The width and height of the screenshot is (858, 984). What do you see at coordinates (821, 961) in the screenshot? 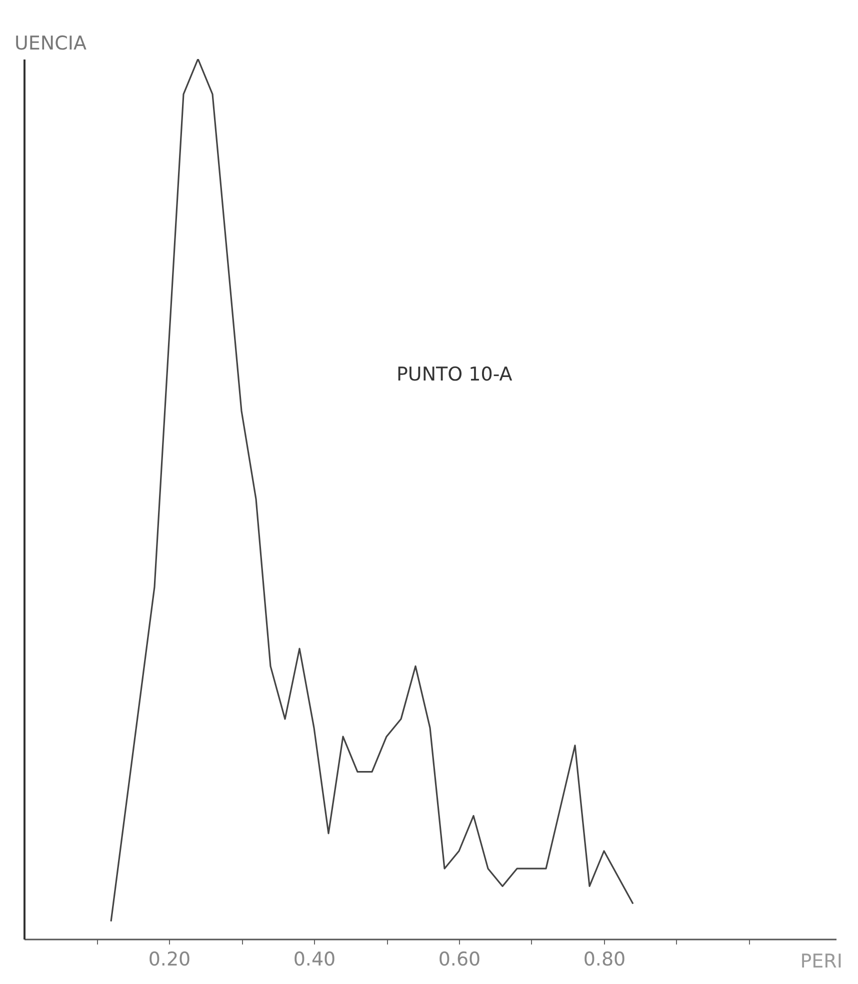
I see `x-axis-title: PERI` at bounding box center [821, 961].